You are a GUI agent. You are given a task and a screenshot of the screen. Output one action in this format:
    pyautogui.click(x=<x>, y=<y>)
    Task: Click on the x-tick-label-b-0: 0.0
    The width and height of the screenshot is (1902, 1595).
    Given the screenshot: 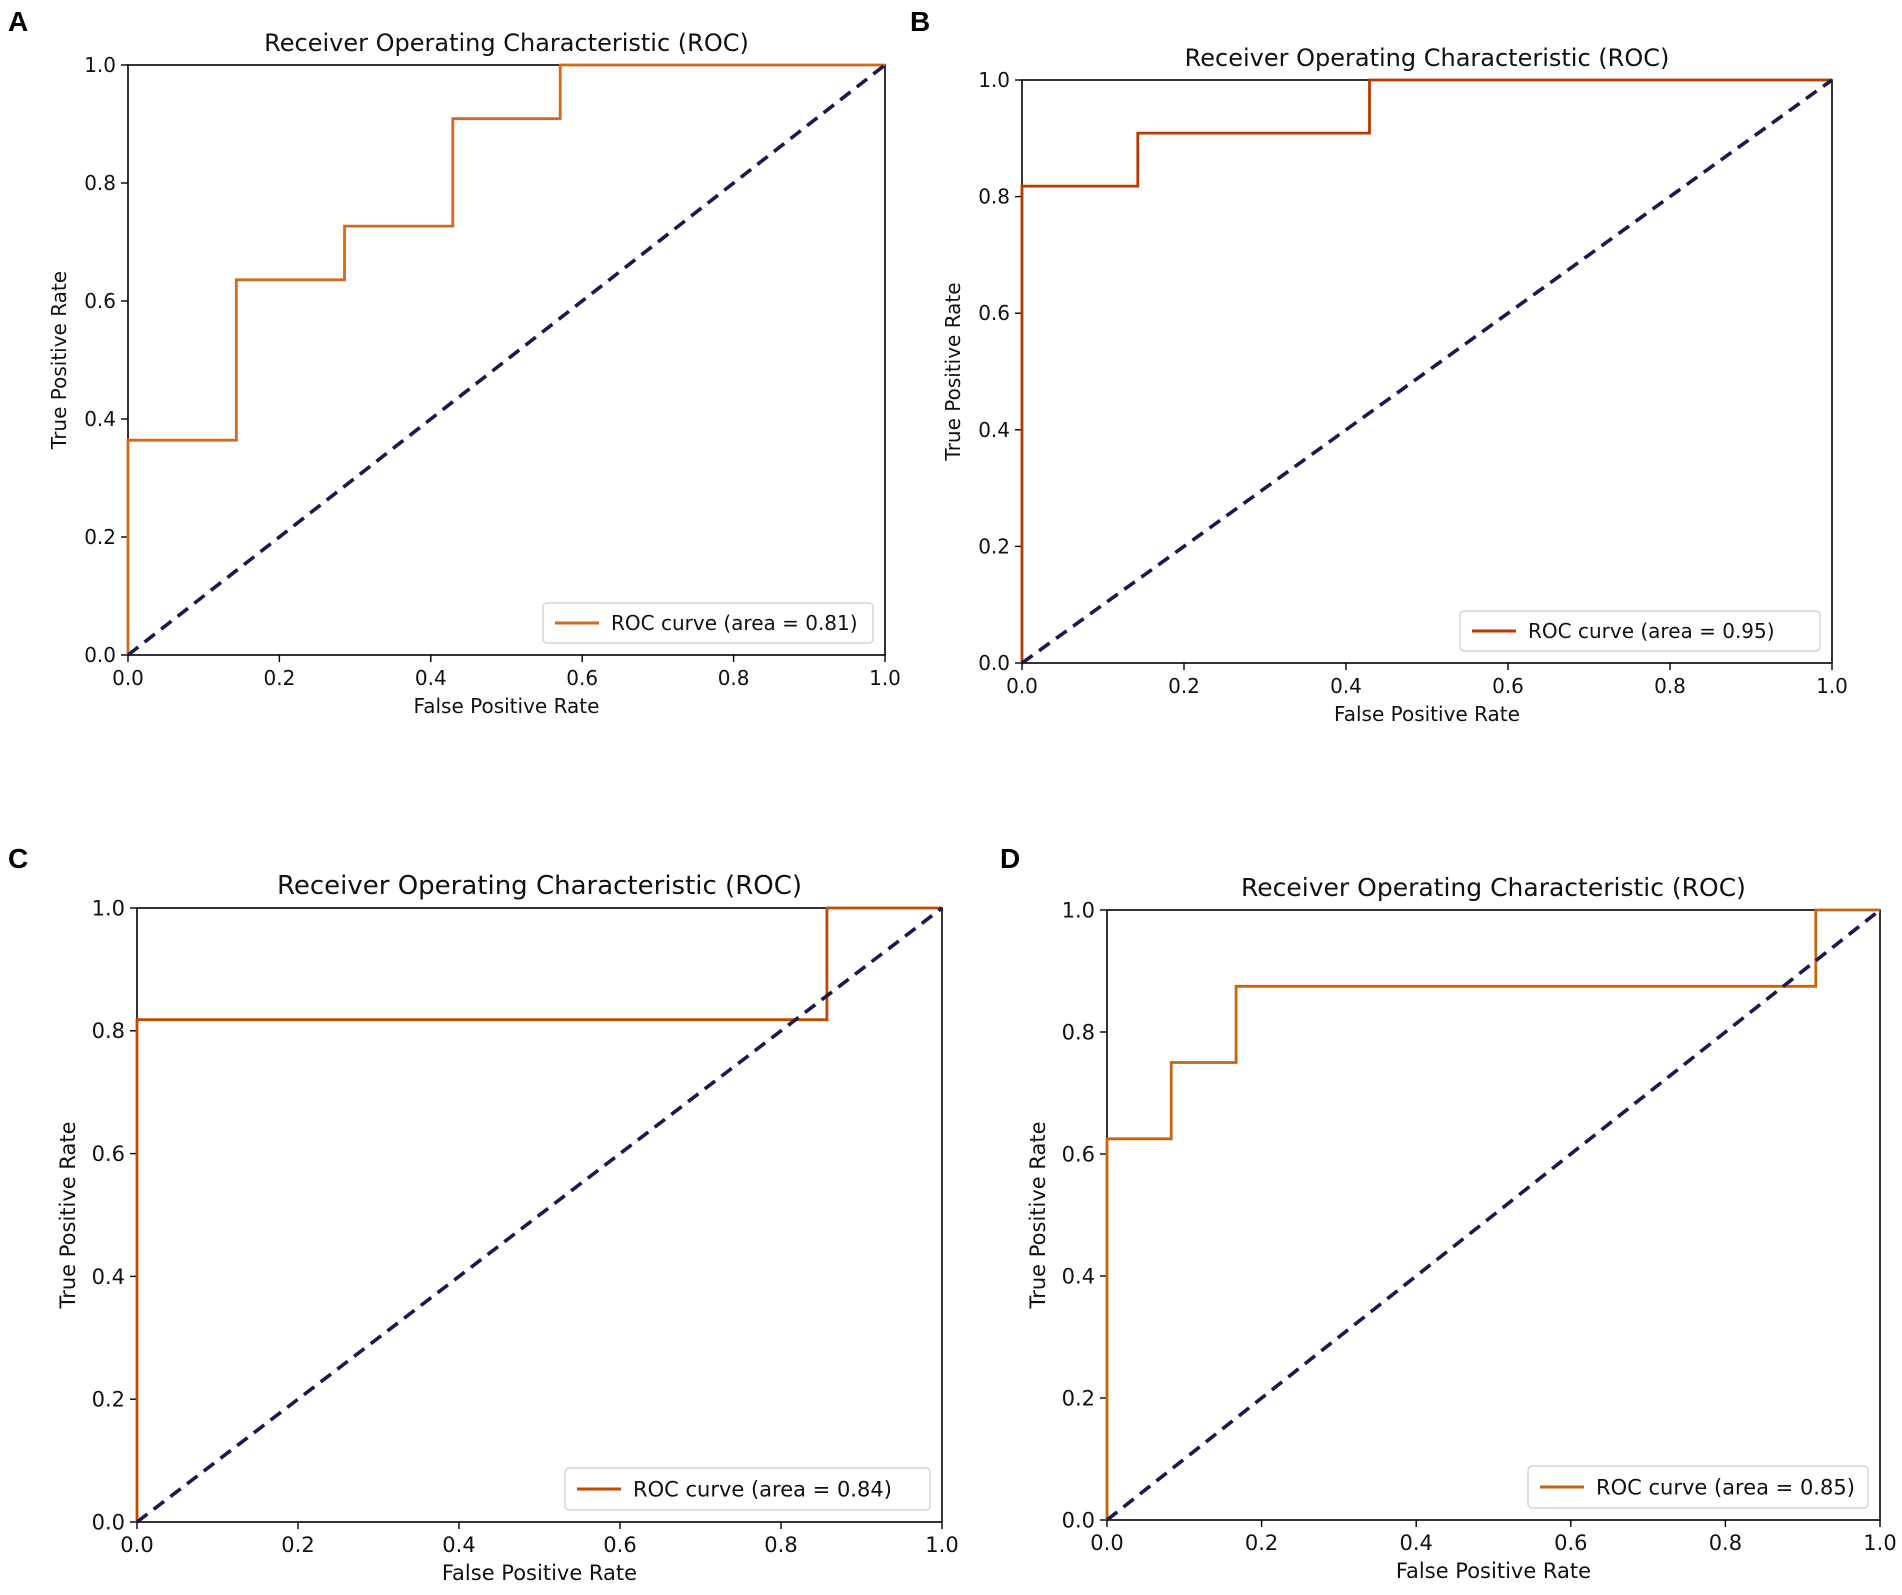 What is the action you would take?
    pyautogui.click(x=1022, y=686)
    